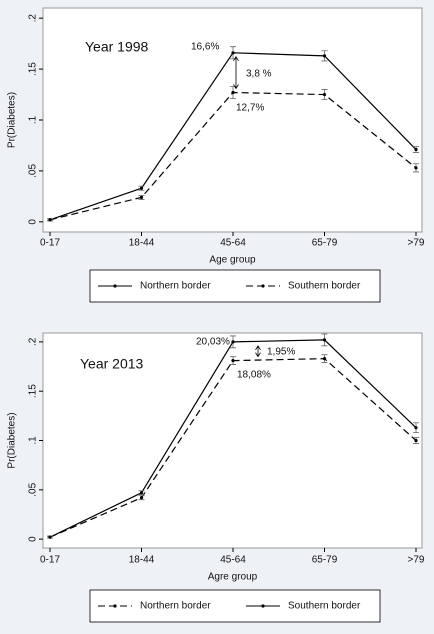 The height and width of the screenshot is (634, 434). Describe the element at coordinates (205, 47) in the screenshot. I see `annotation: 16,6%` at that location.